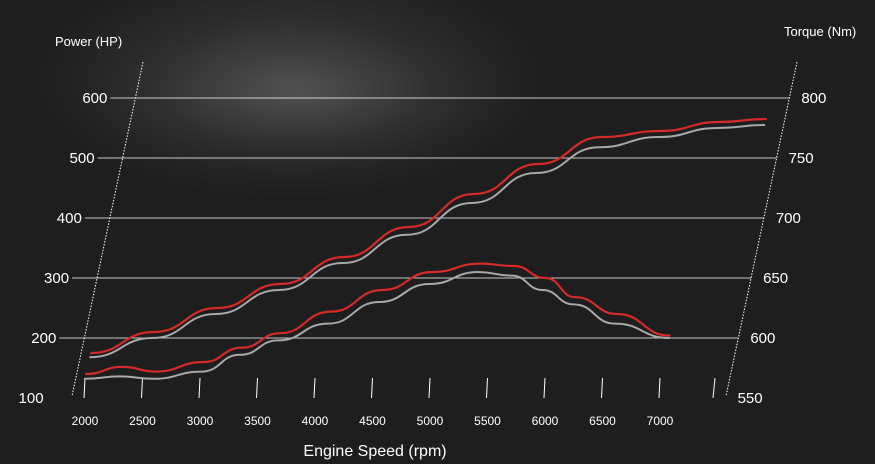  I want to click on right-tick-label: 550, so click(750, 398).